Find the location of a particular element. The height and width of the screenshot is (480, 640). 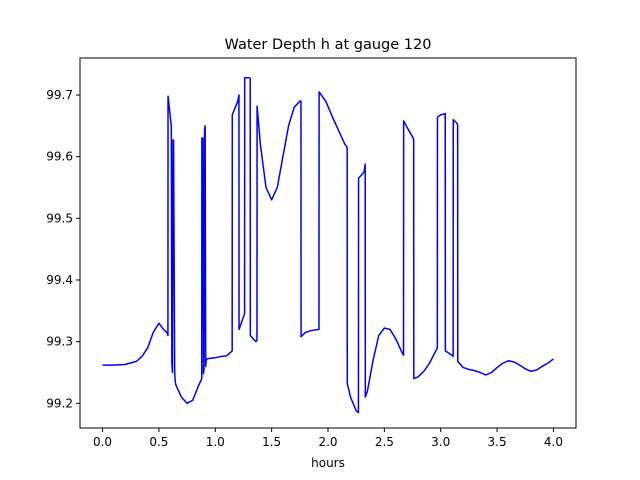

x-tick-label: 1.0 is located at coordinates (215, 442).